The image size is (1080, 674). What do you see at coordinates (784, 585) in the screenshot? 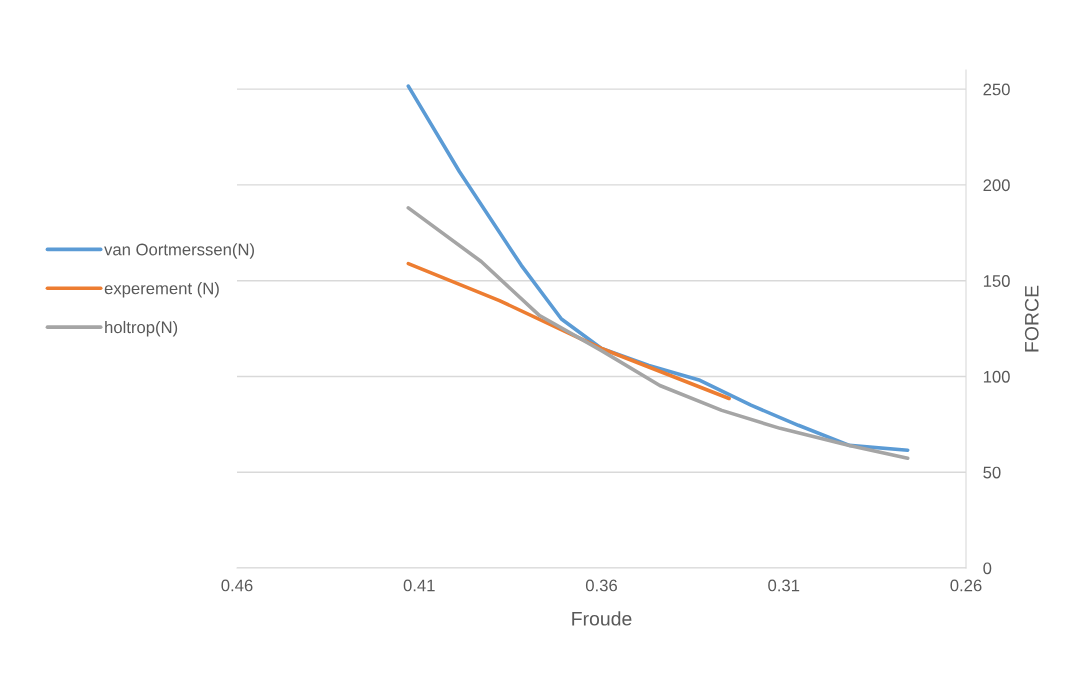
I see `x-tick-label: 0.31` at bounding box center [784, 585].